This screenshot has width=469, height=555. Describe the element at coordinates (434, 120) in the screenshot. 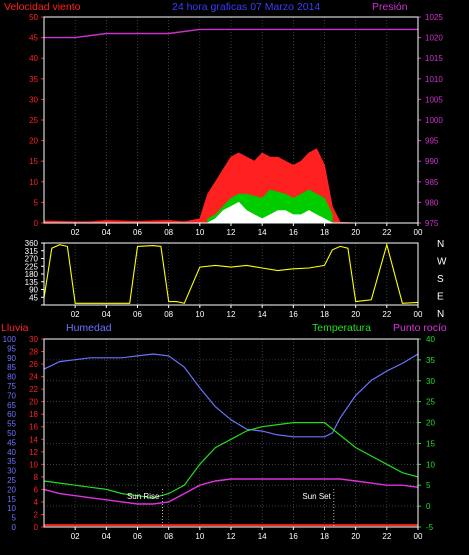

I see `pressure-ytick-label: 1000` at that location.